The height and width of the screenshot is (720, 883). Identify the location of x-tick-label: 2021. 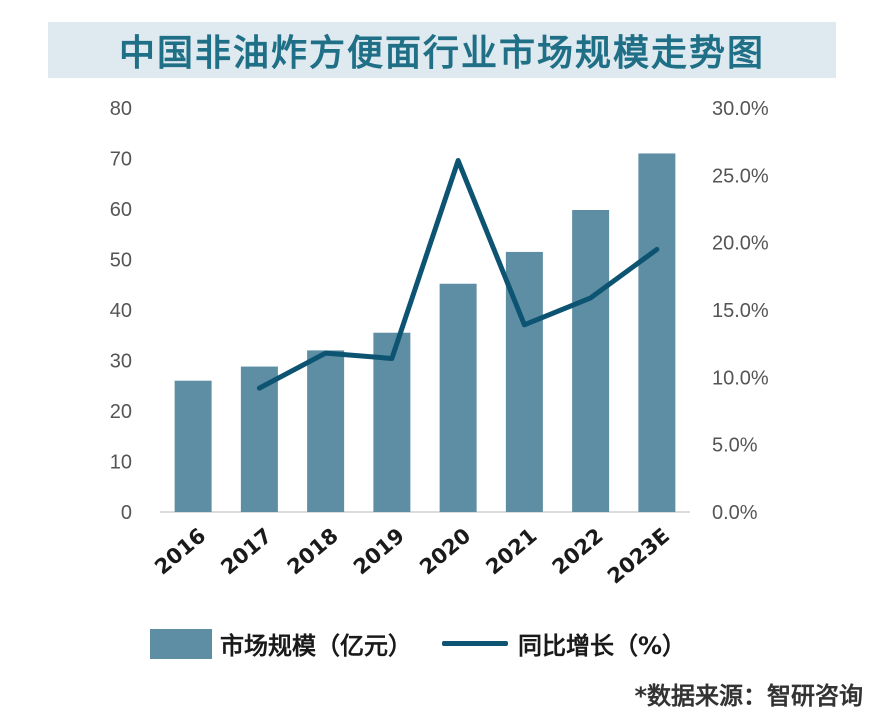
(511, 551).